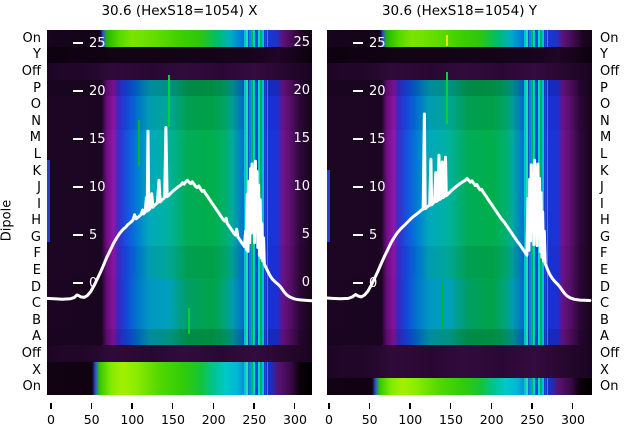 The height and width of the screenshot is (440, 640). What do you see at coordinates (604, 88) in the screenshot?
I see `row-label-right-p: P` at bounding box center [604, 88].